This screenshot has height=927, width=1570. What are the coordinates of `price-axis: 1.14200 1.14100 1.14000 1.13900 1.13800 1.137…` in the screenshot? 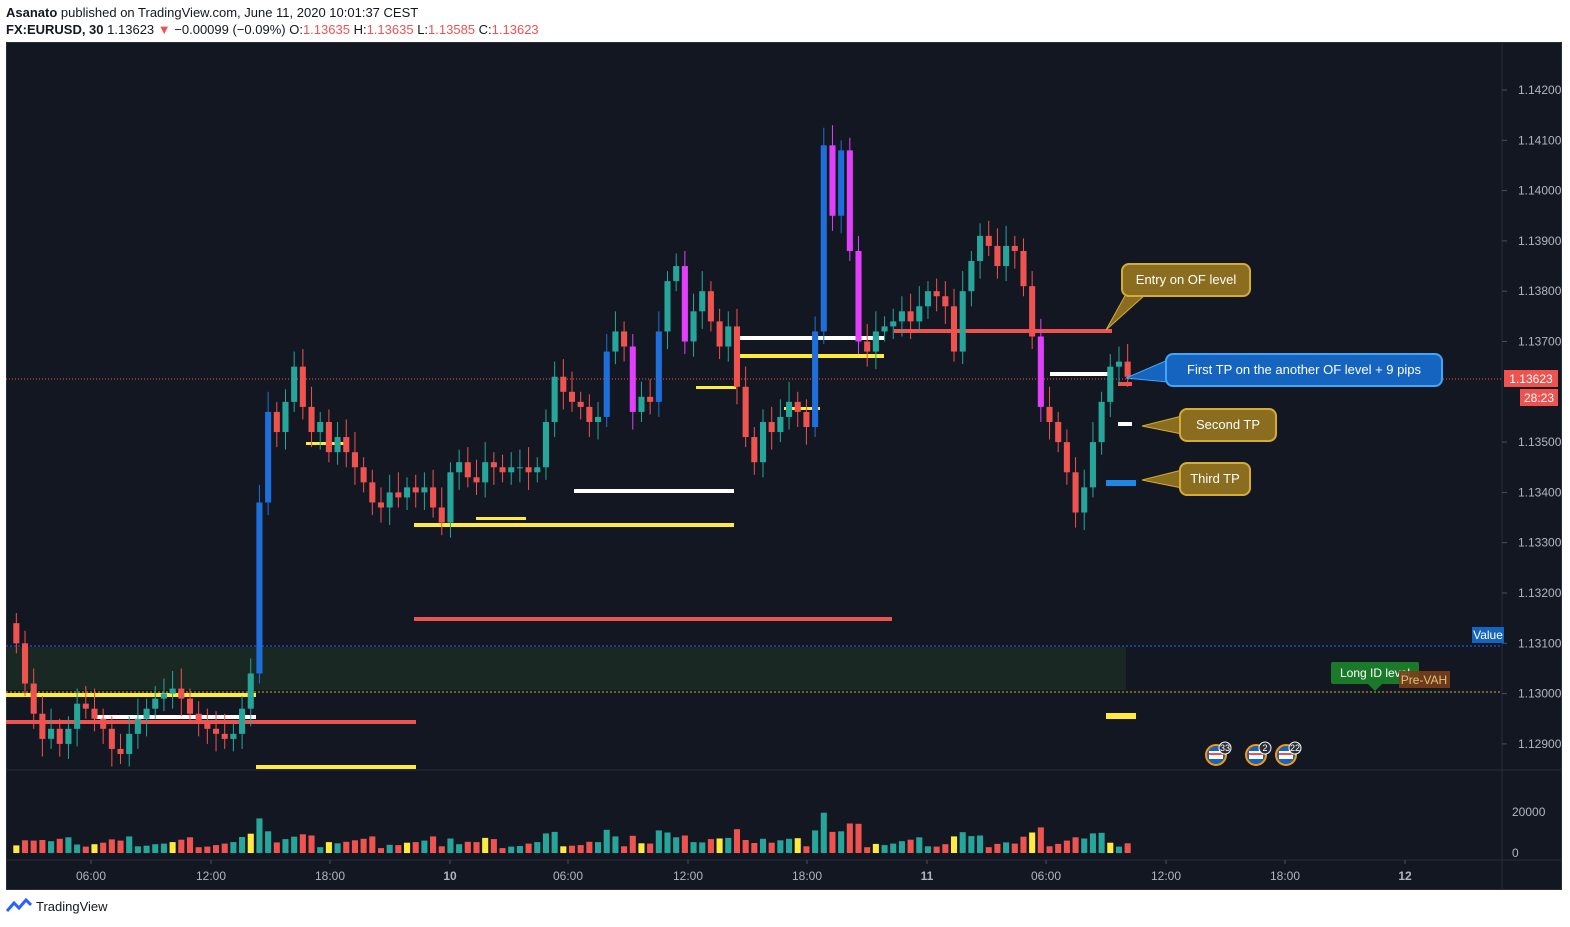 It's located at (1532, 417).